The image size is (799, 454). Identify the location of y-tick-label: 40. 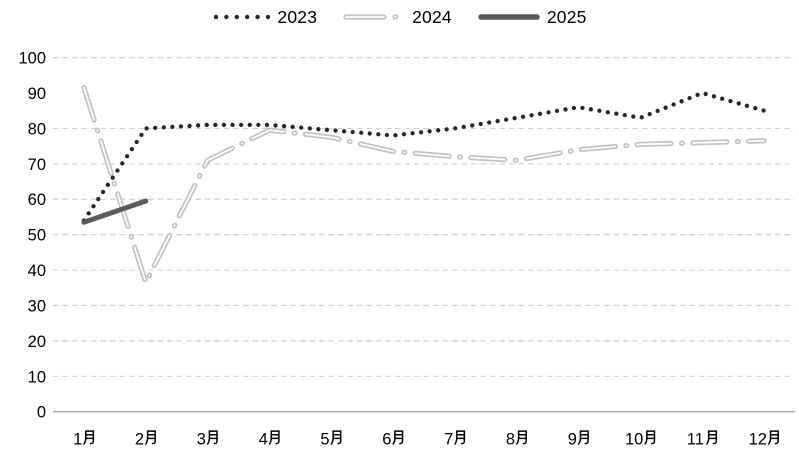
(37, 271).